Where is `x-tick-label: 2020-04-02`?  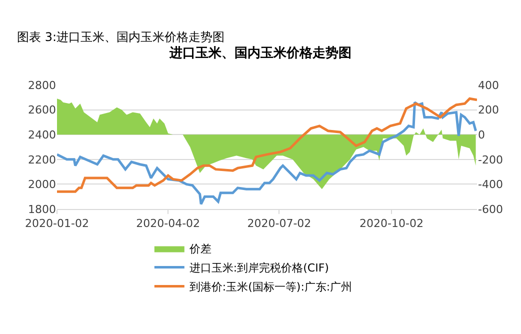
x-tick-label: 2020-04-02 is located at coordinates (168, 223).